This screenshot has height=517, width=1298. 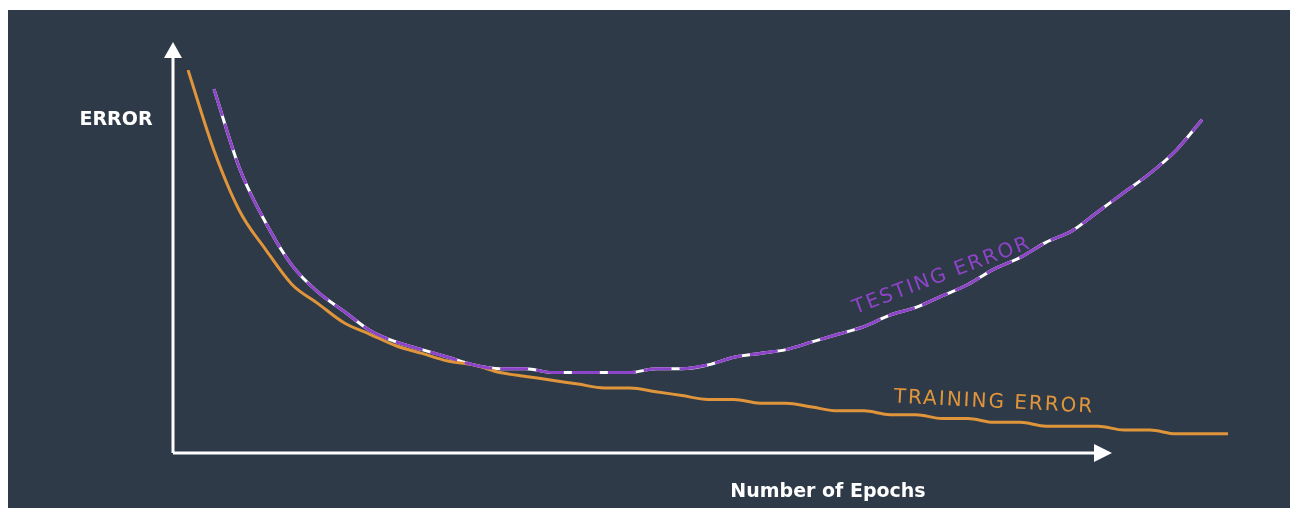 I want to click on x-axis-title: Number of Epochs, so click(x=828, y=489).